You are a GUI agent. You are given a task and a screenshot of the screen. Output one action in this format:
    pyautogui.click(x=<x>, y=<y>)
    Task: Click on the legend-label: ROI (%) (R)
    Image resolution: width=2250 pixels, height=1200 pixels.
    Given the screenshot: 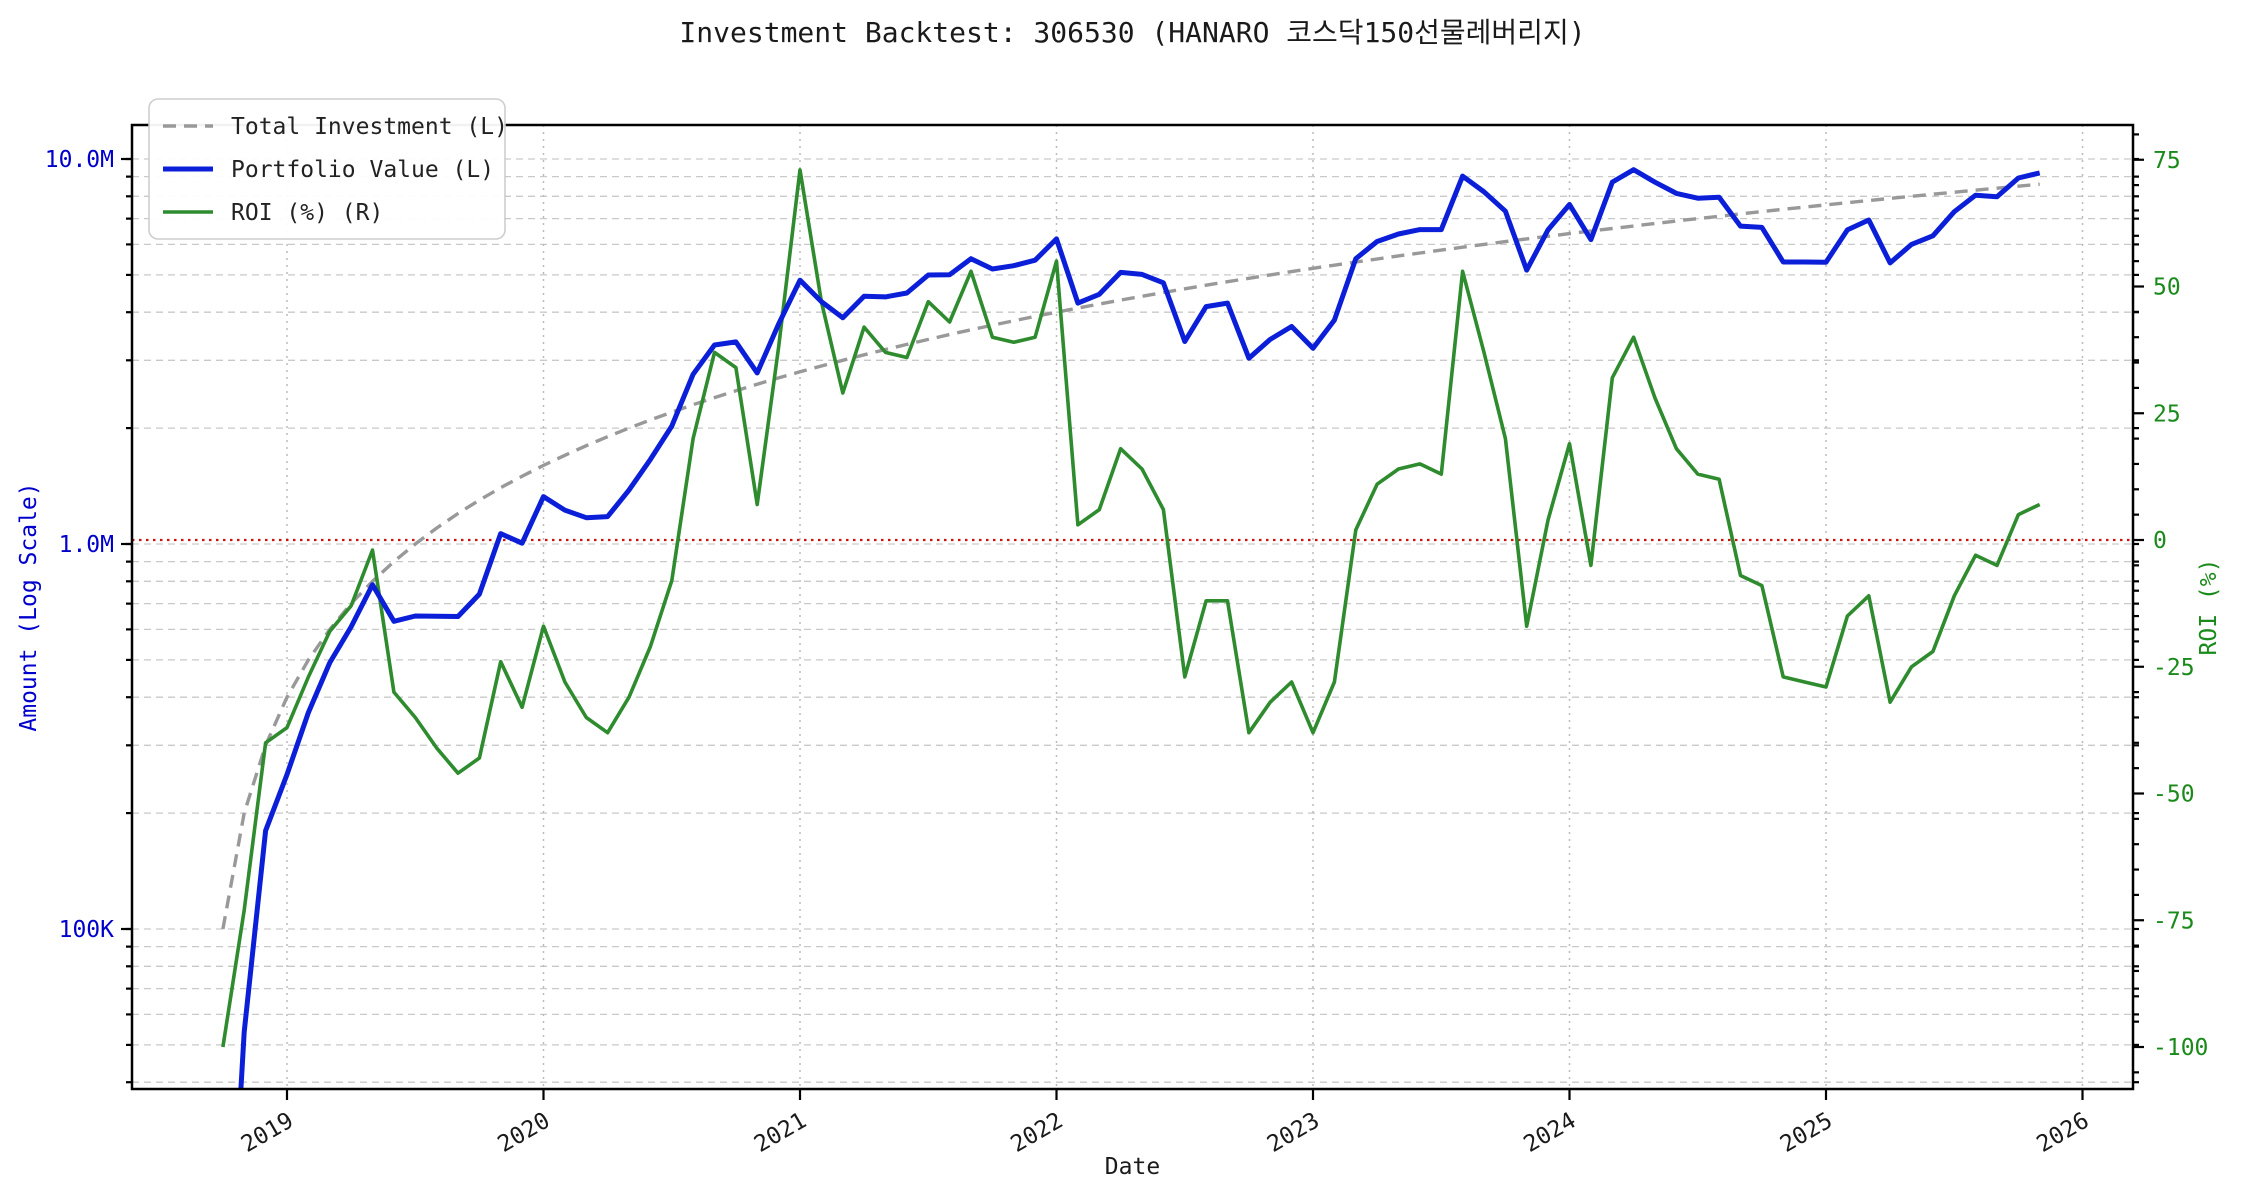 What is the action you would take?
    pyautogui.click(x=307, y=213)
    